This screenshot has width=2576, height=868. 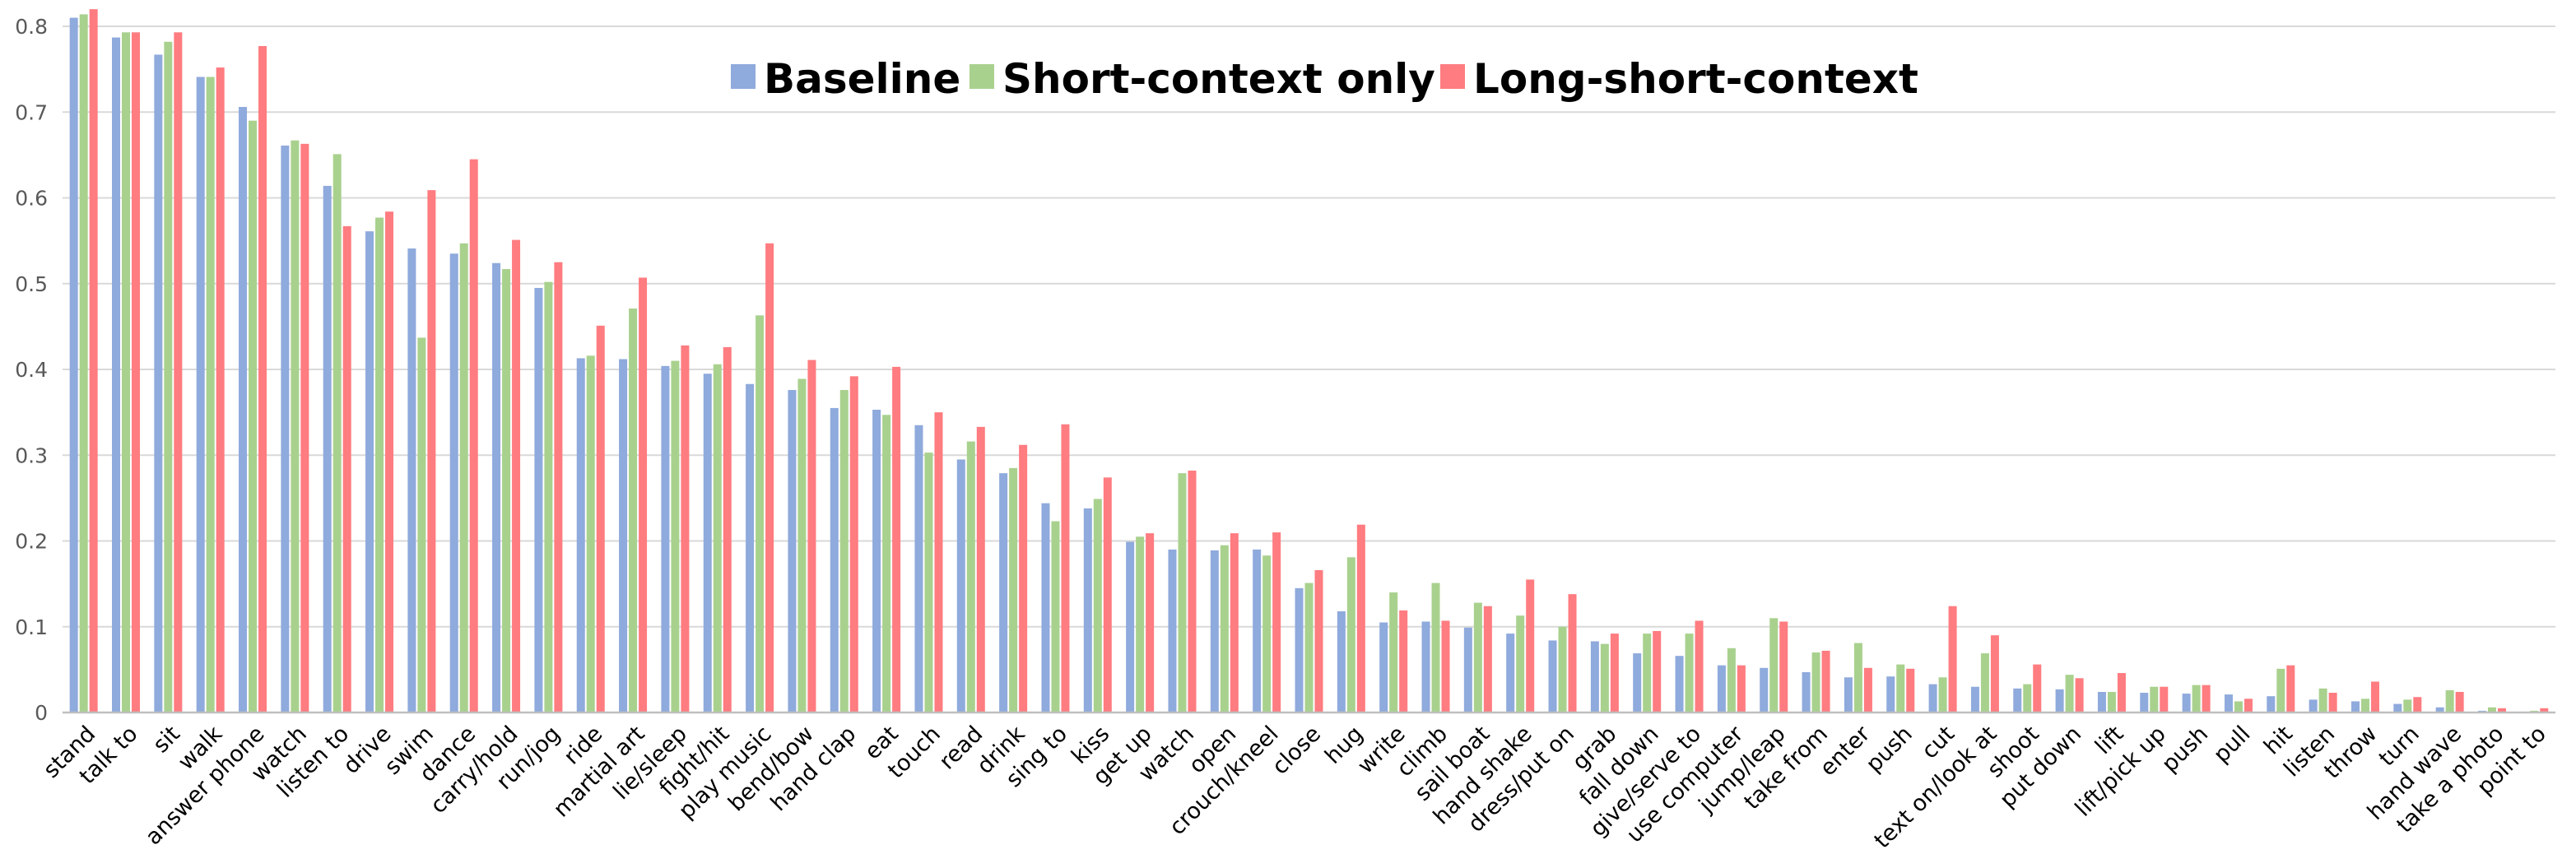 What do you see at coordinates (2232, 745) in the screenshot?
I see `x-tick-label: pull` at bounding box center [2232, 745].